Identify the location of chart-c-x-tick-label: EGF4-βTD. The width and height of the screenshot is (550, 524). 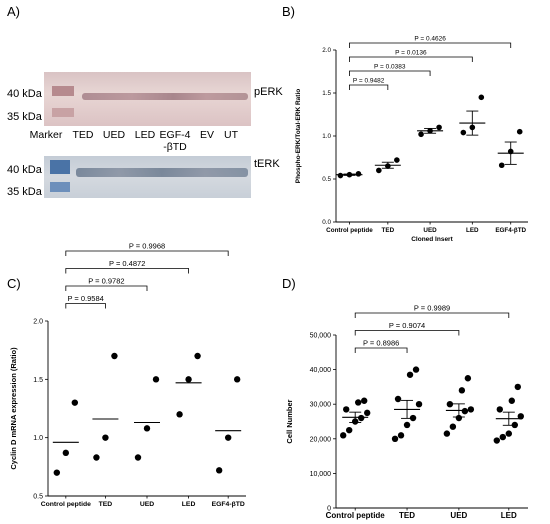
(228, 504).